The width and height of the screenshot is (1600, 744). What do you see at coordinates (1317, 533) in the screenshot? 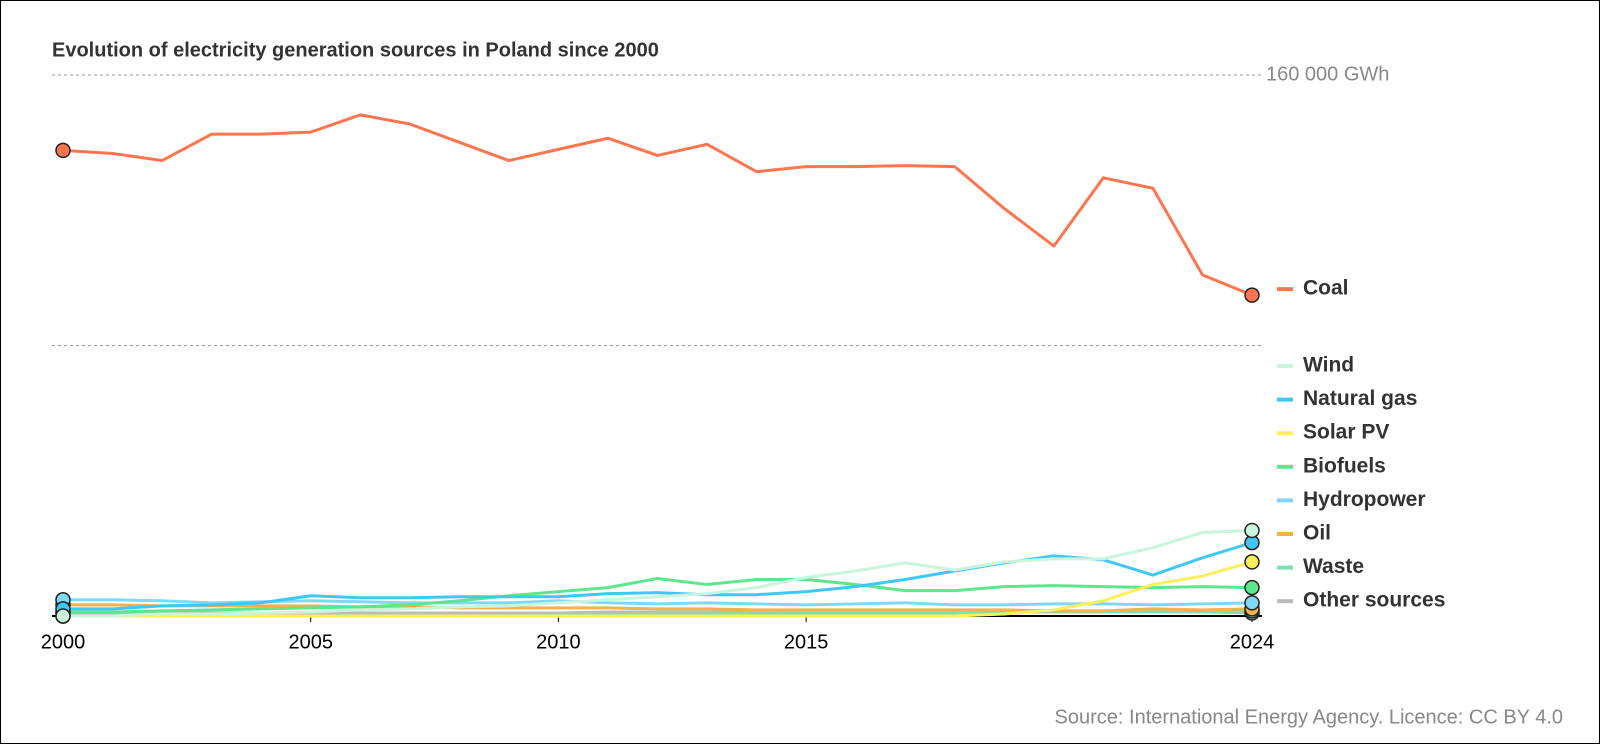
I see `legend-label: Oil` at bounding box center [1317, 533].